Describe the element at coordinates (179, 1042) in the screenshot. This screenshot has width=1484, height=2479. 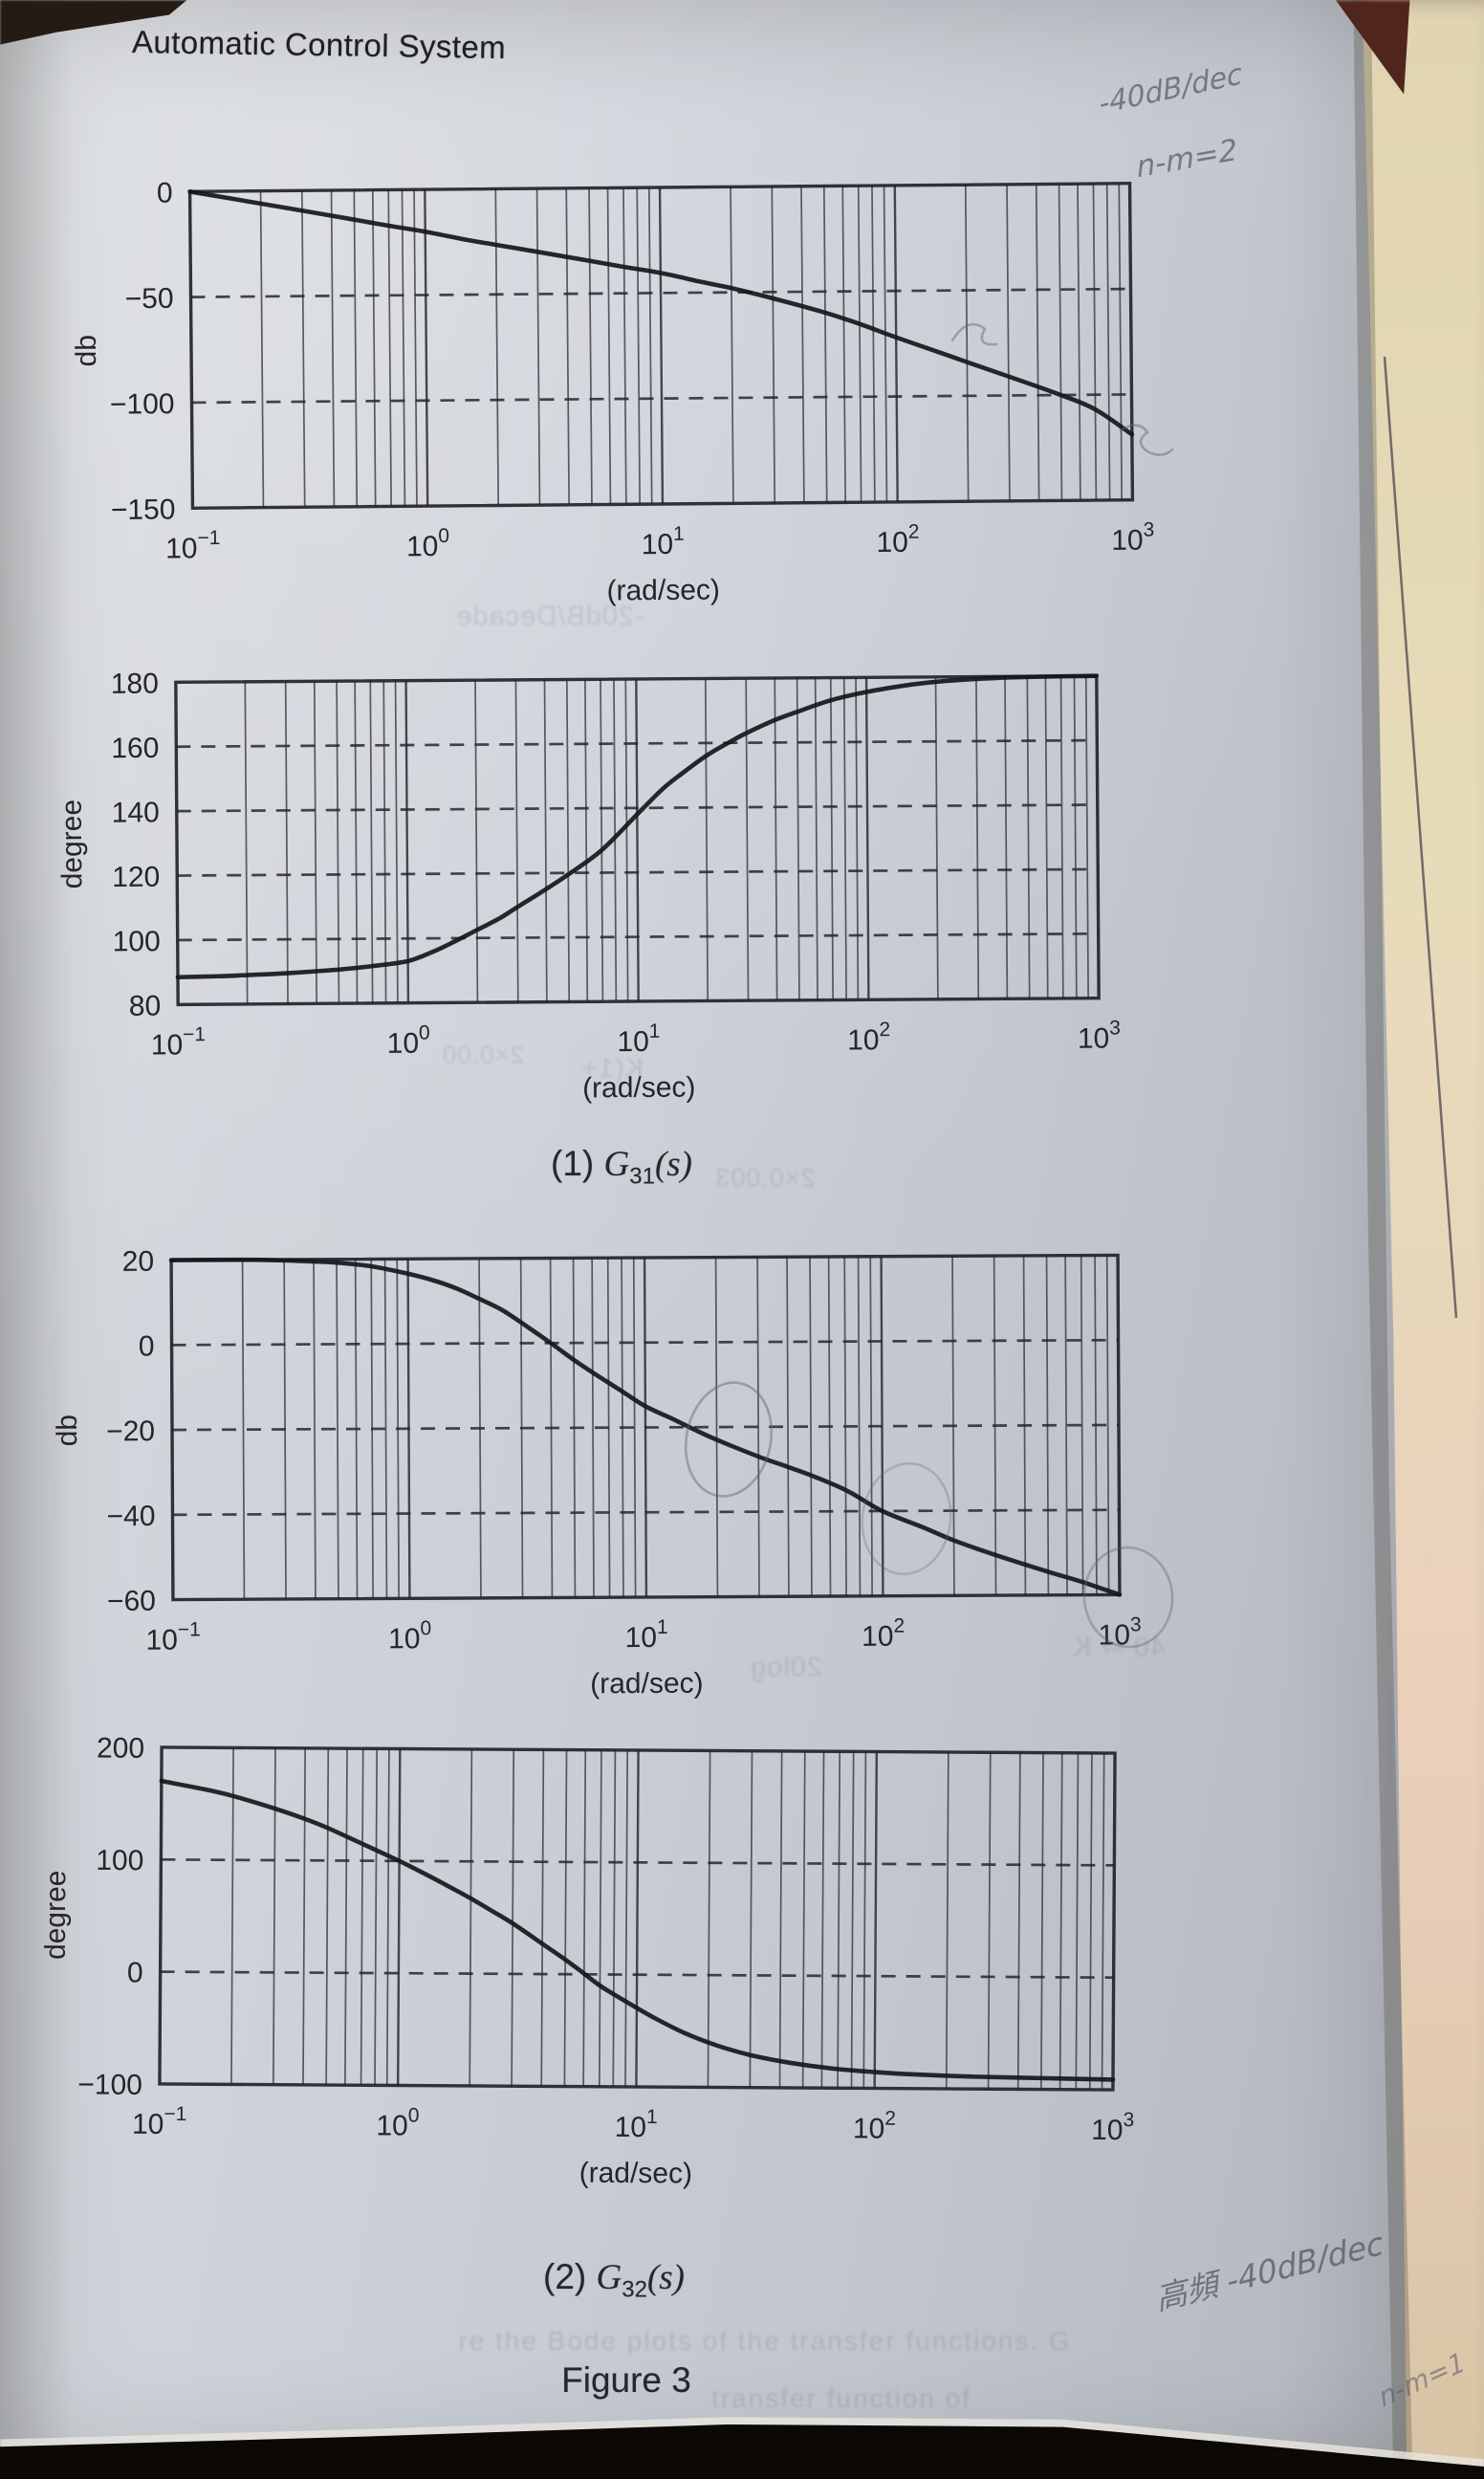
I see `x-tick-label: 10⁻¹` at that location.